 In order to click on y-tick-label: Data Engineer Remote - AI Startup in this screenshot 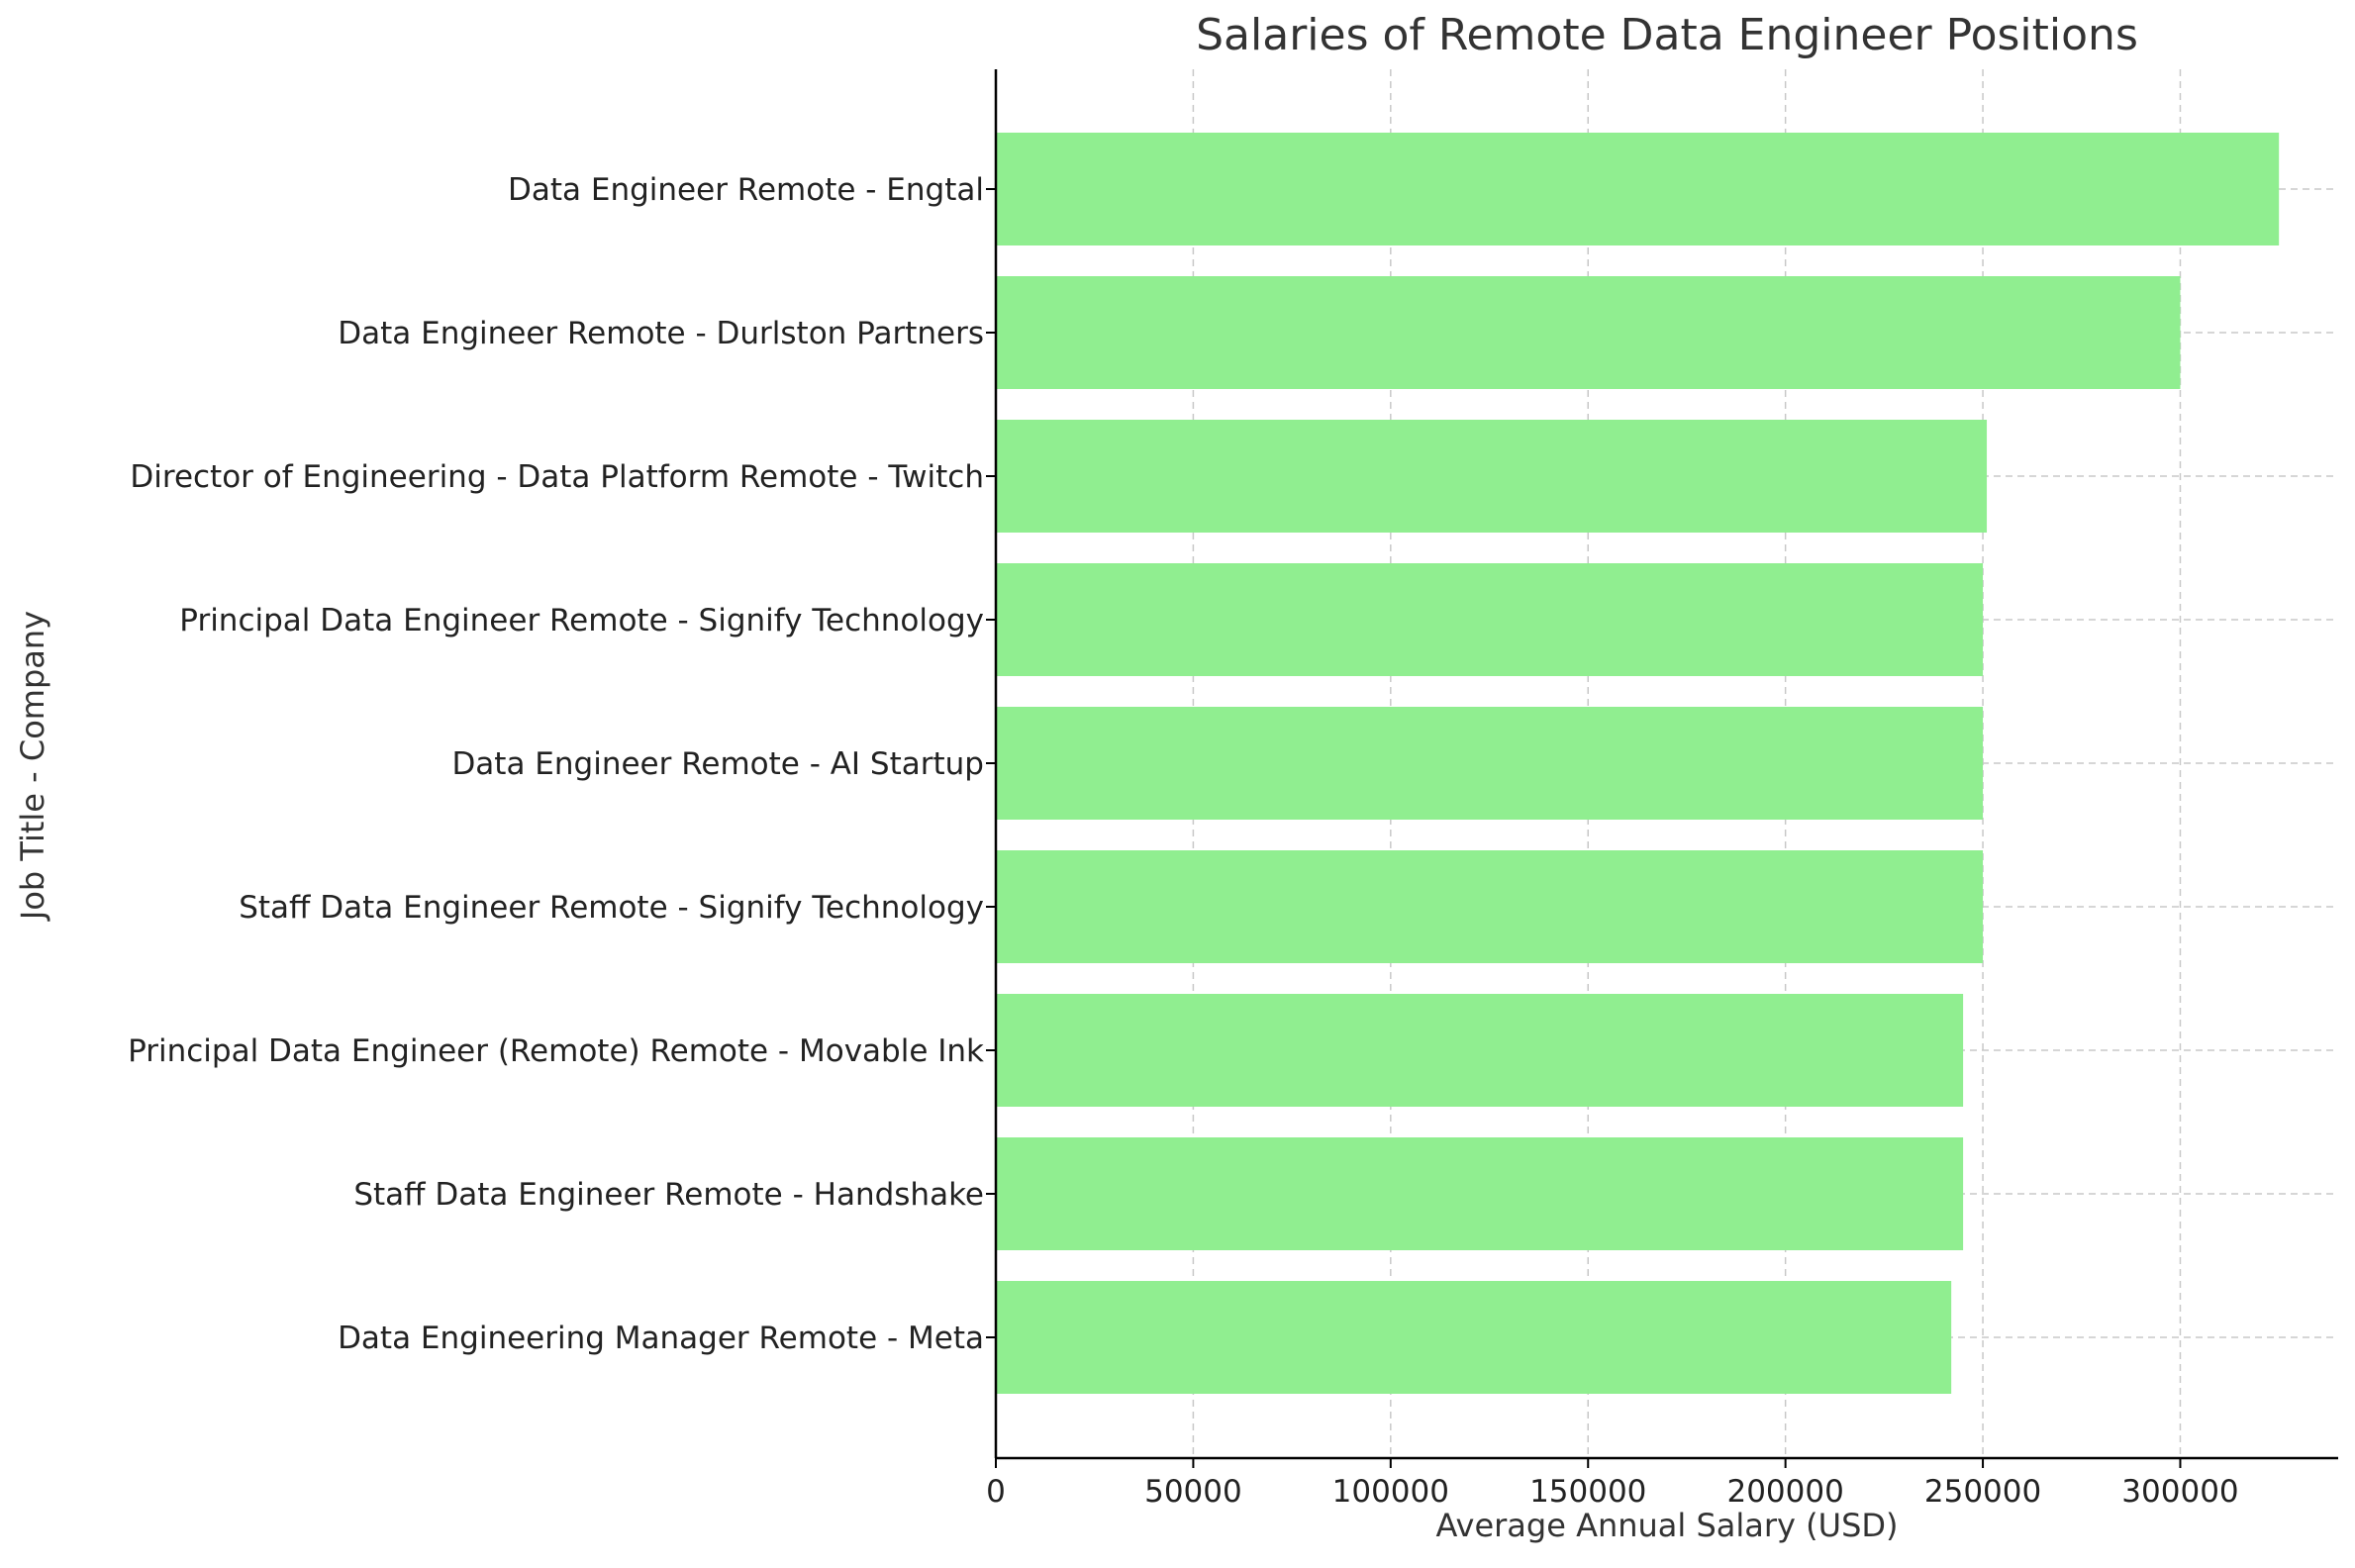, I will do `click(717, 764)`.